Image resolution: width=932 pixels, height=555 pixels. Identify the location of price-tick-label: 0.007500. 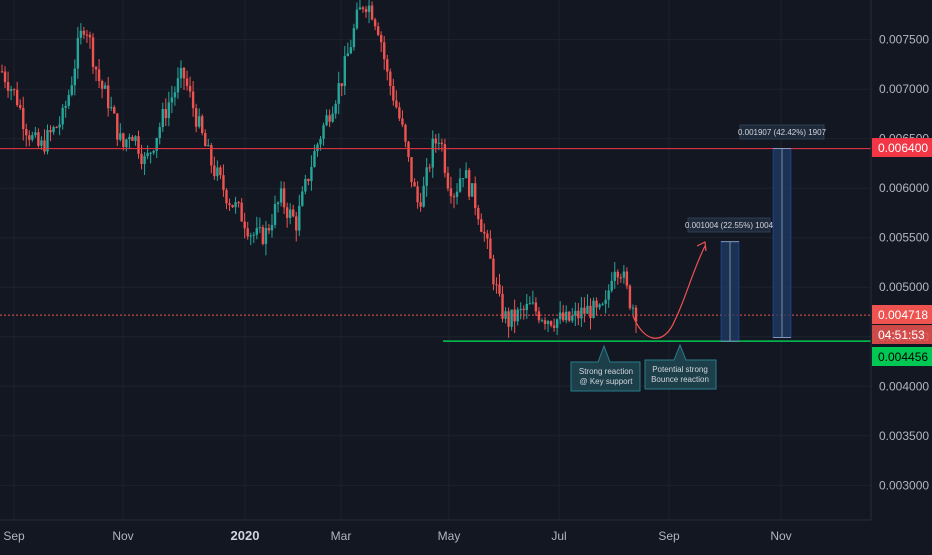
(904, 40).